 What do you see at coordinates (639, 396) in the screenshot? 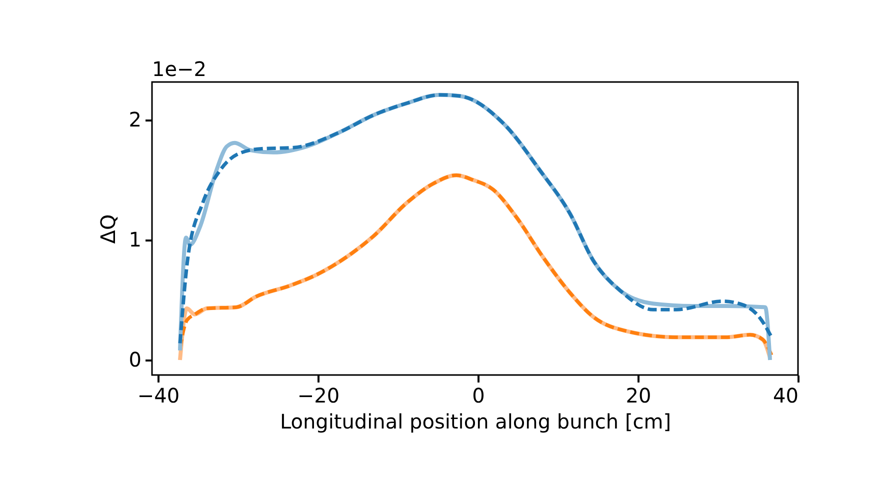
I see `x-tick-label: 20` at bounding box center [639, 396].